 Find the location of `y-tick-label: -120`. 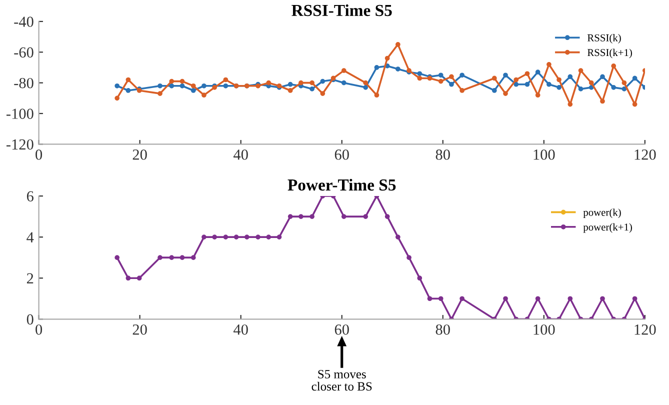

y-tick-label: -120 is located at coordinates (20, 144).